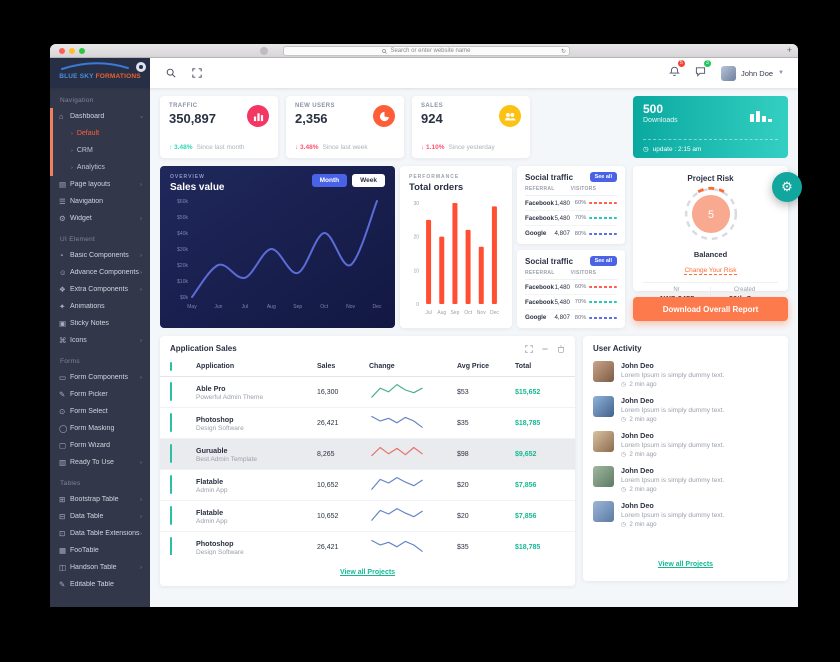 This screenshot has height=662, width=840. What do you see at coordinates (603, 203) in the screenshot?
I see `progress-bar` at bounding box center [603, 203].